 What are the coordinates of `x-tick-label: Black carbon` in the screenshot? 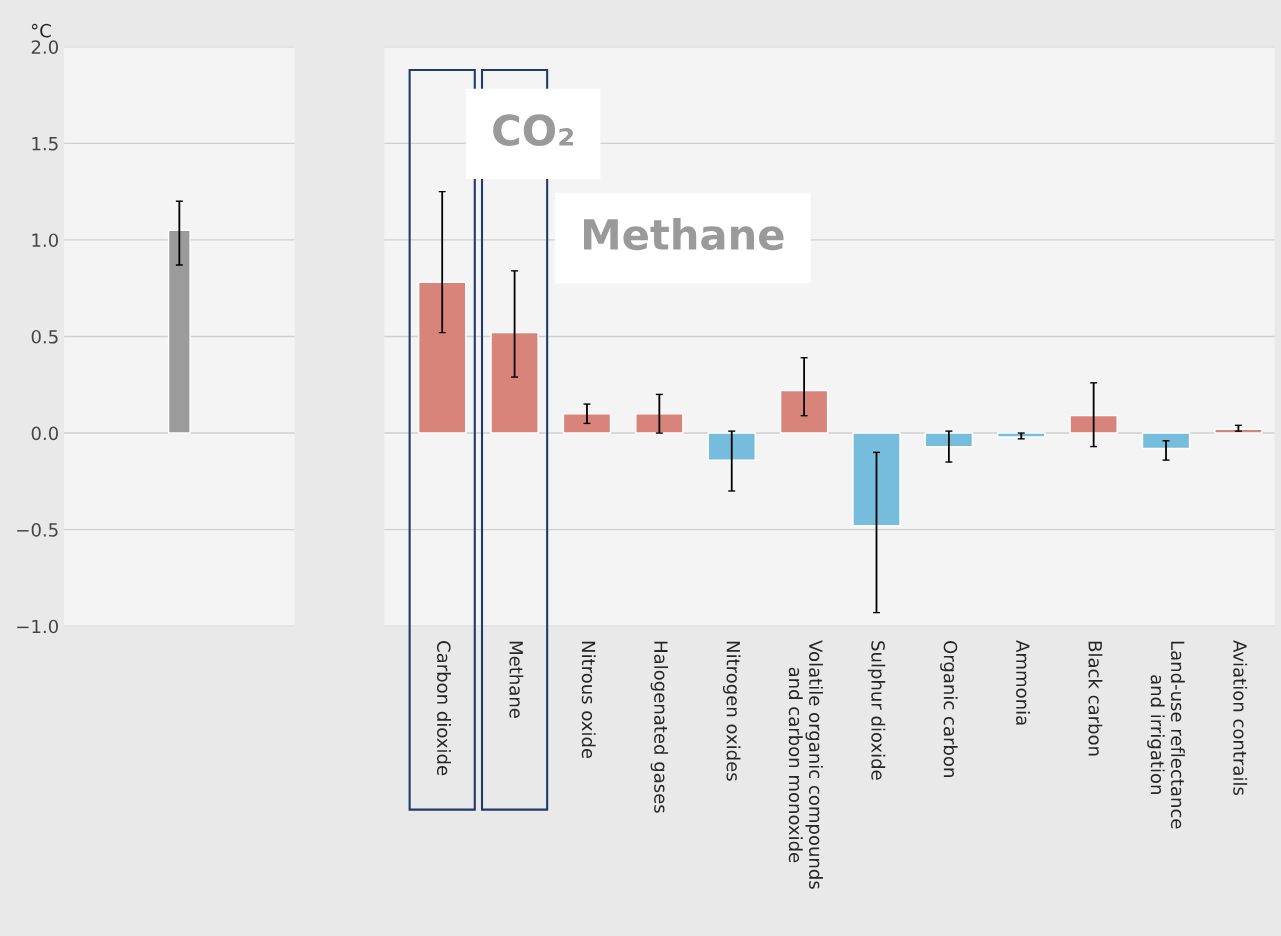 It's located at (1095, 698).